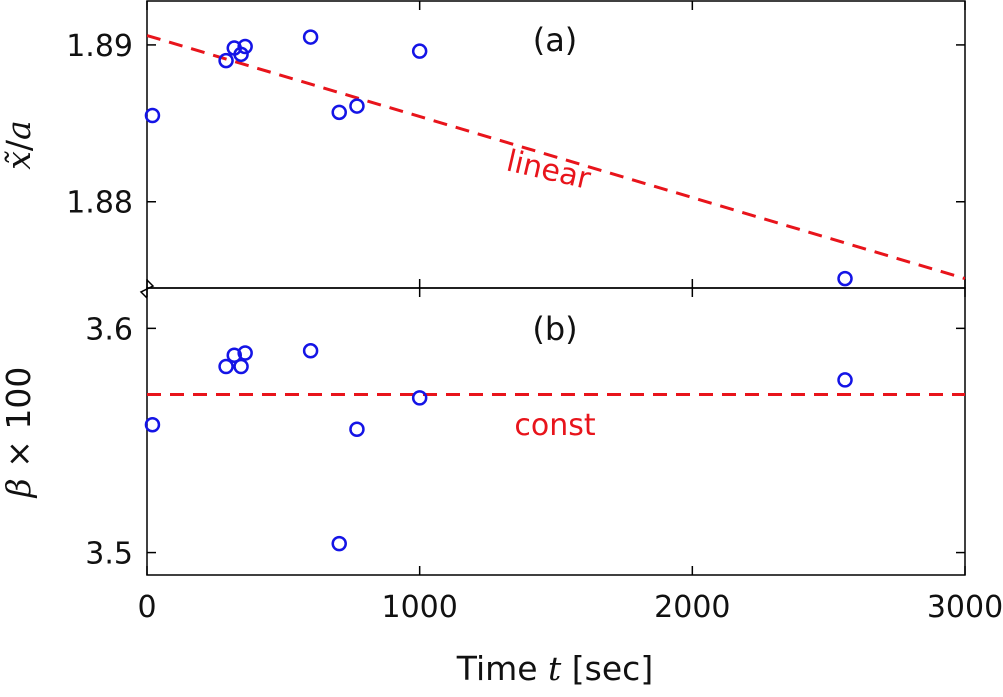 The height and width of the screenshot is (697, 1003). Describe the element at coordinates (99, 46) in the screenshot. I see `y-tick-label: 1.89` at that location.